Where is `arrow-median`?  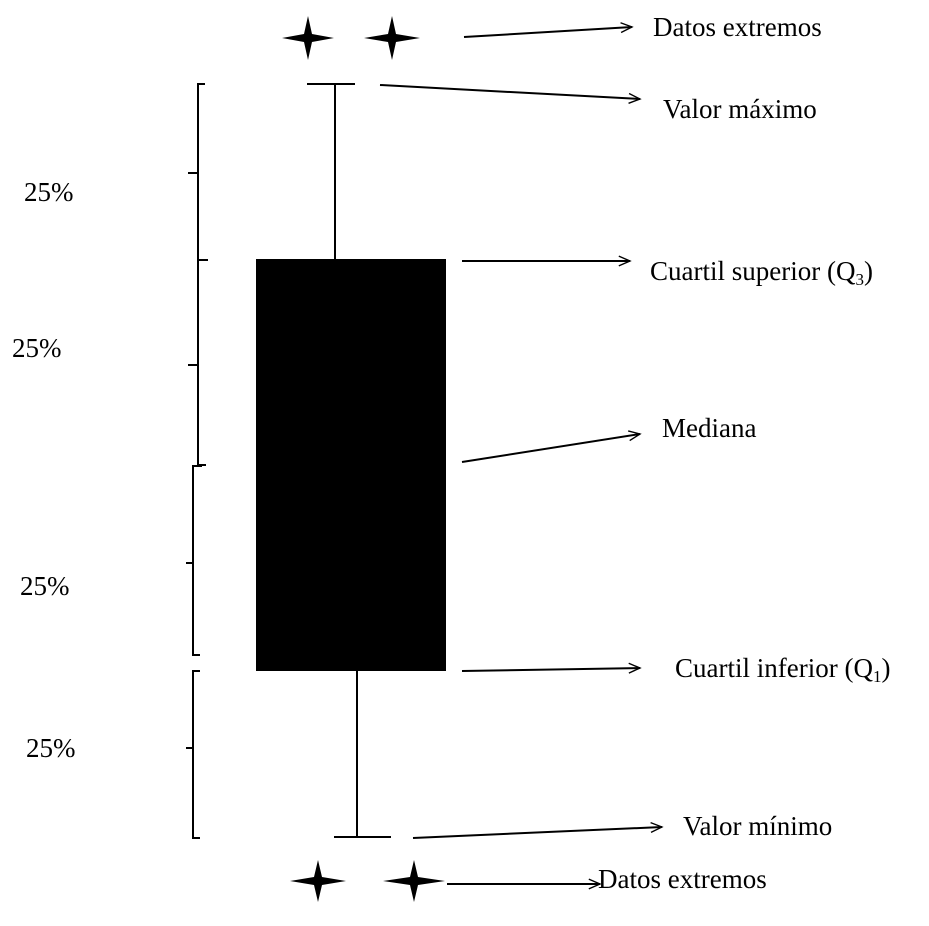
arrow-median is located at coordinates (550, 448).